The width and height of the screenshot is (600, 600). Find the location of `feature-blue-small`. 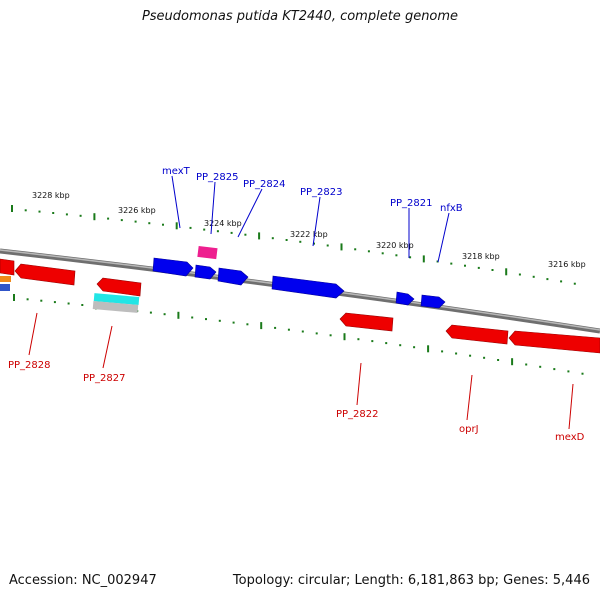

feature-blue-small is located at coordinates (5, 287).